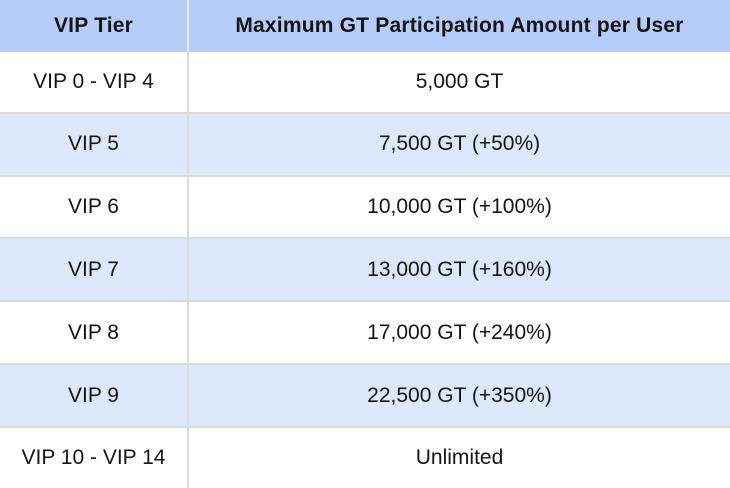 This screenshot has width=730, height=488. Describe the element at coordinates (94, 83) in the screenshot. I see `tier-cell: VIP 0 - VIP 4` at that location.